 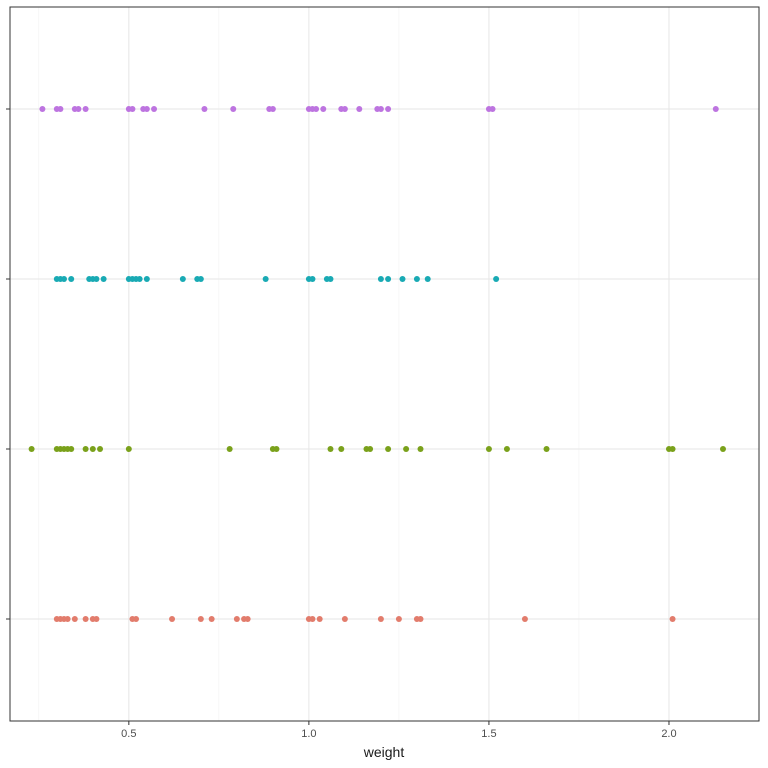 I want to click on y-axis-ticks, so click(x=8, y=364).